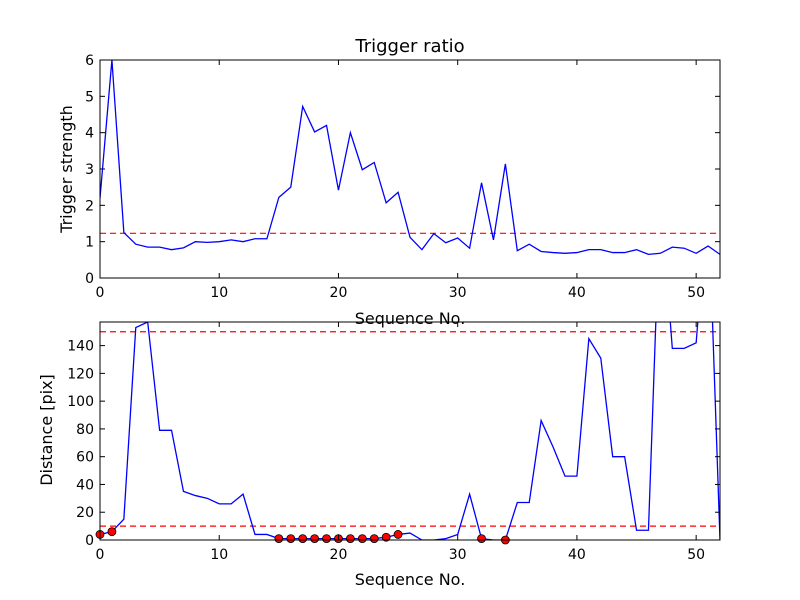 The width and height of the screenshot is (800, 600). What do you see at coordinates (409, 46) in the screenshot?
I see `chart-title: Trigger ratio` at bounding box center [409, 46].